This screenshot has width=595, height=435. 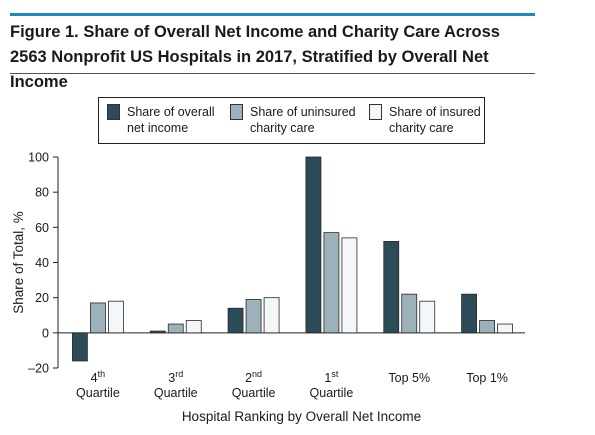 What do you see at coordinates (175, 377) in the screenshot?
I see `x-tick-label: 3rd` at bounding box center [175, 377].